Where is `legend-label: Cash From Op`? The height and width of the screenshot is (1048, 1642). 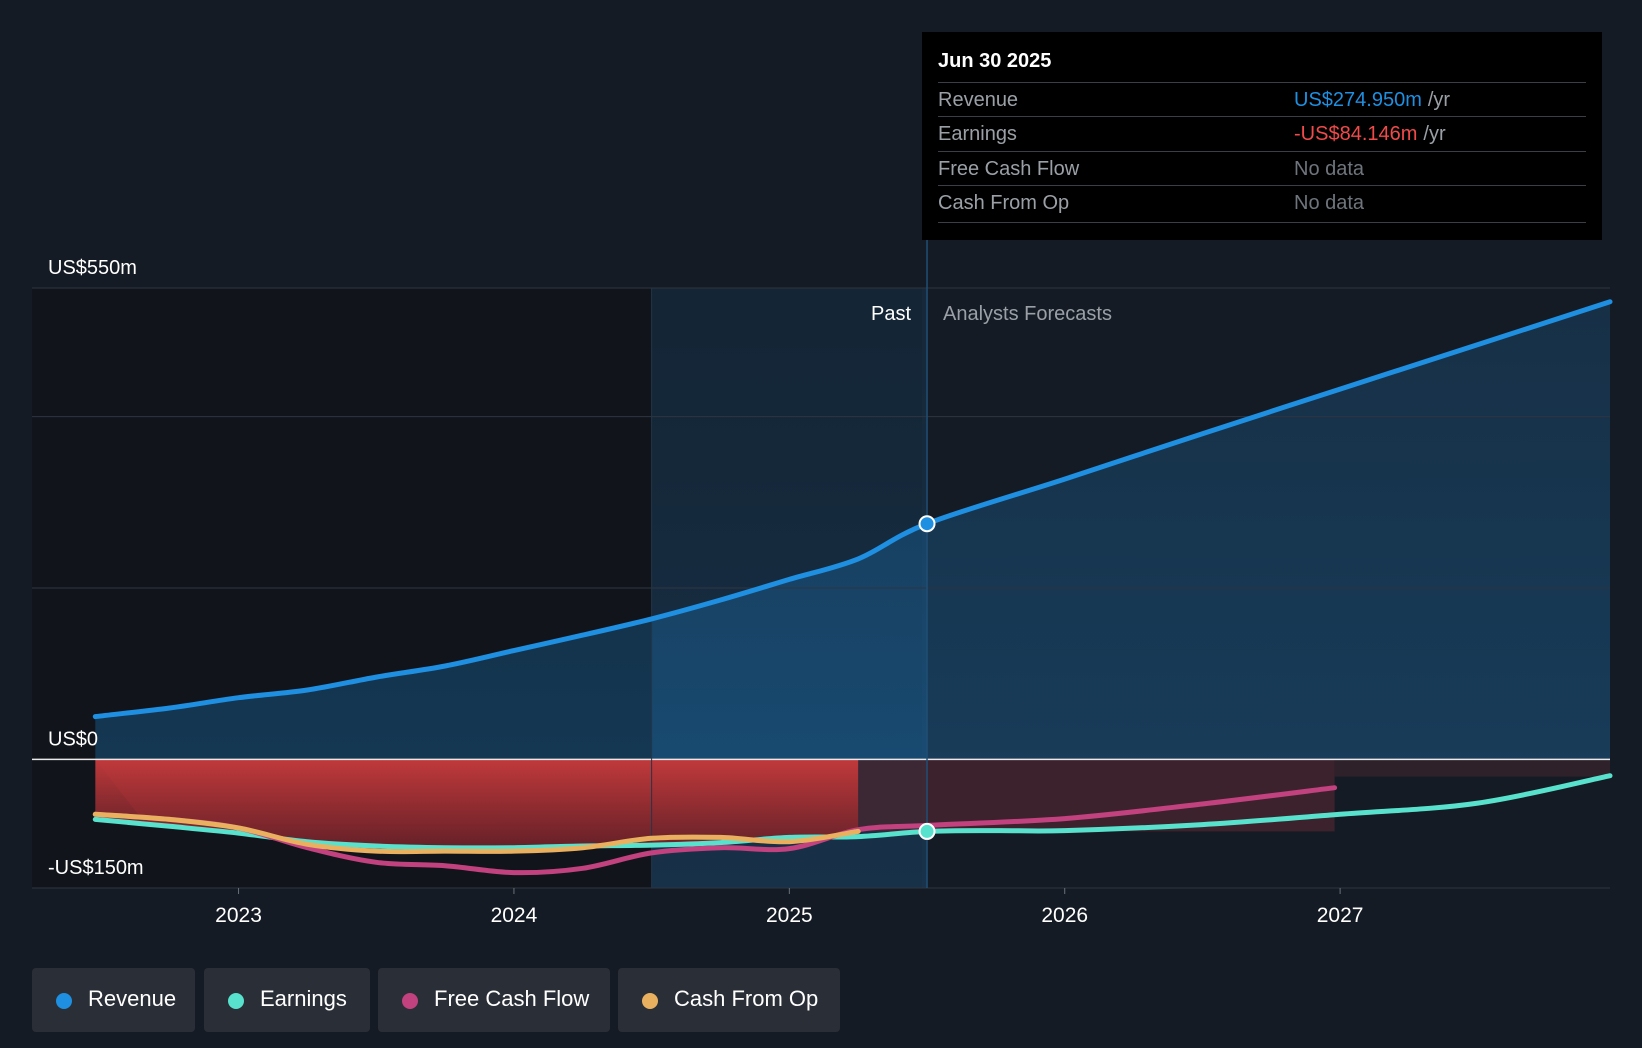 legend-label: Cash From Op is located at coordinates (746, 998).